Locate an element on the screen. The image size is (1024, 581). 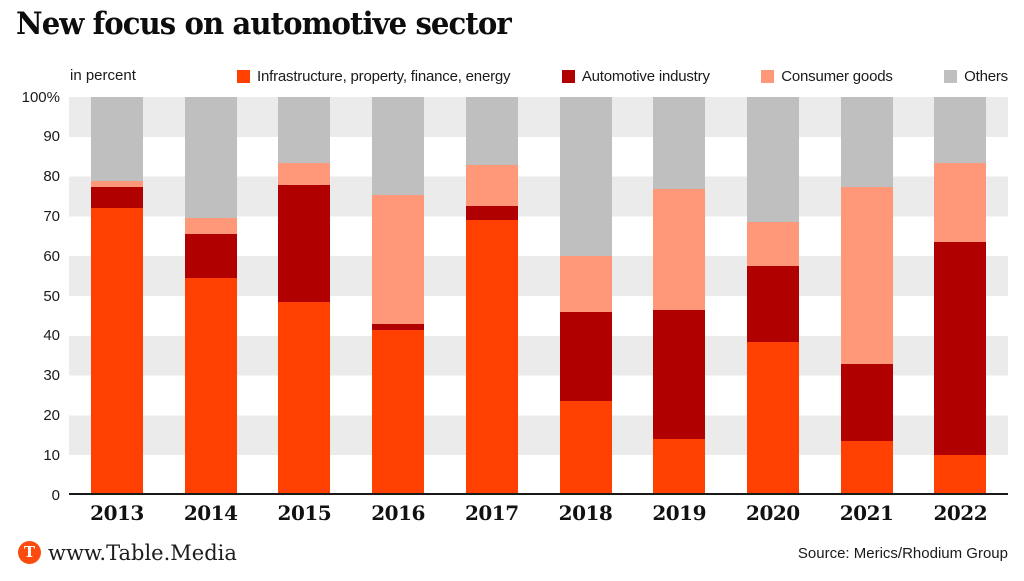
x-axis-baseline is located at coordinates (538, 494).